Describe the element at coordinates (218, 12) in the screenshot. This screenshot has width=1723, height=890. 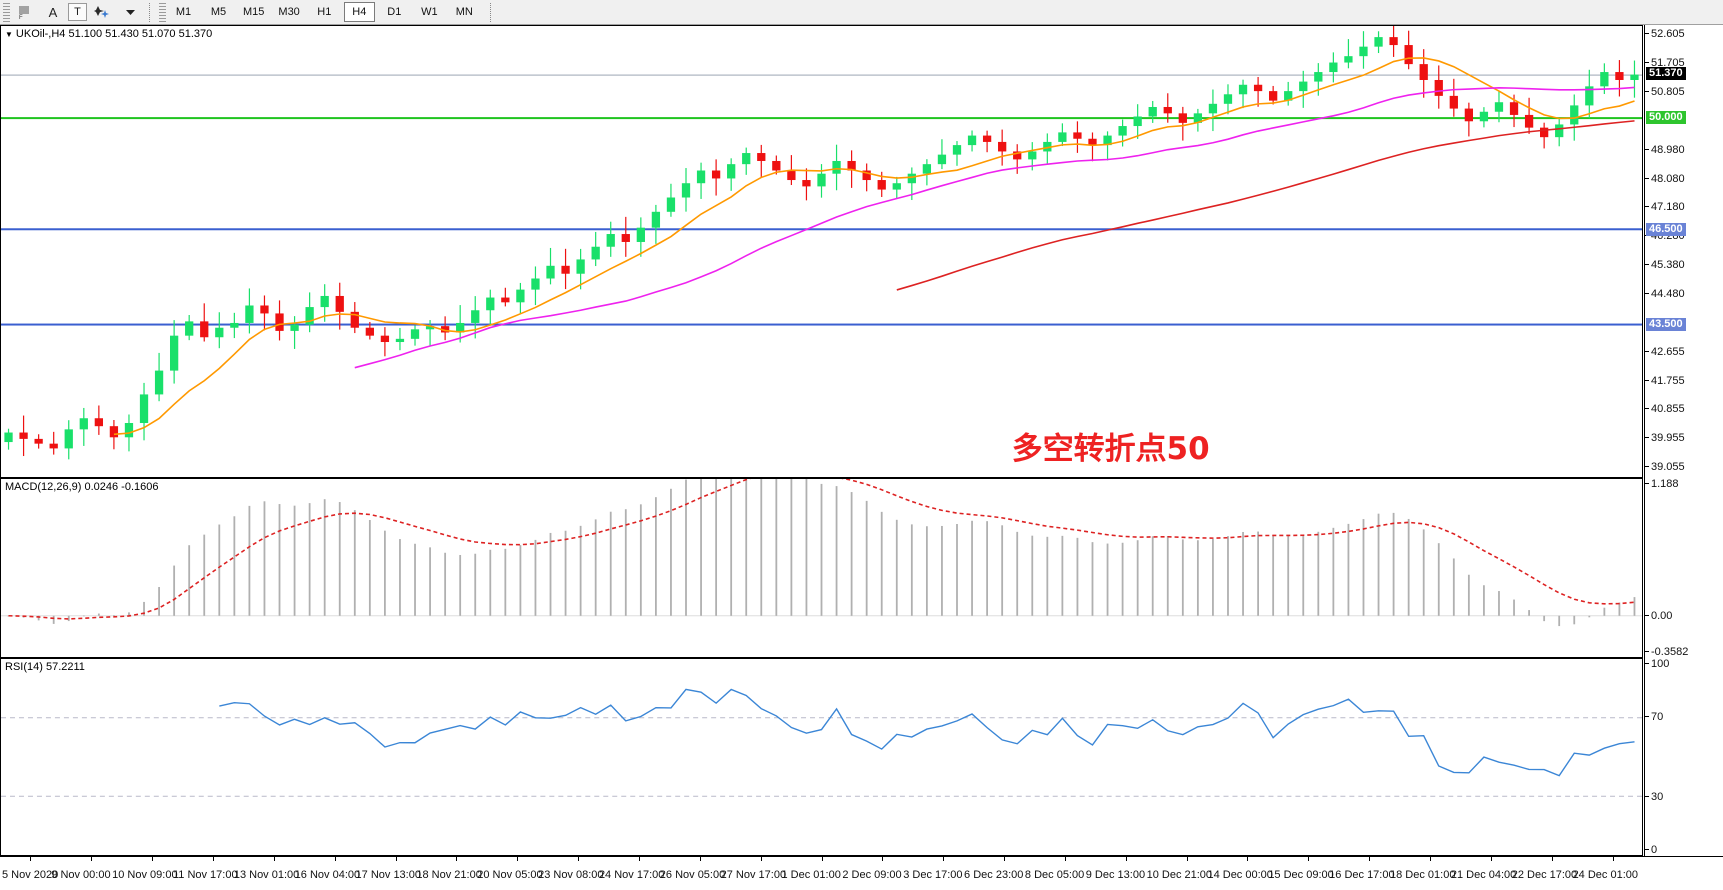
I see `timeframe-m5: M5` at that location.